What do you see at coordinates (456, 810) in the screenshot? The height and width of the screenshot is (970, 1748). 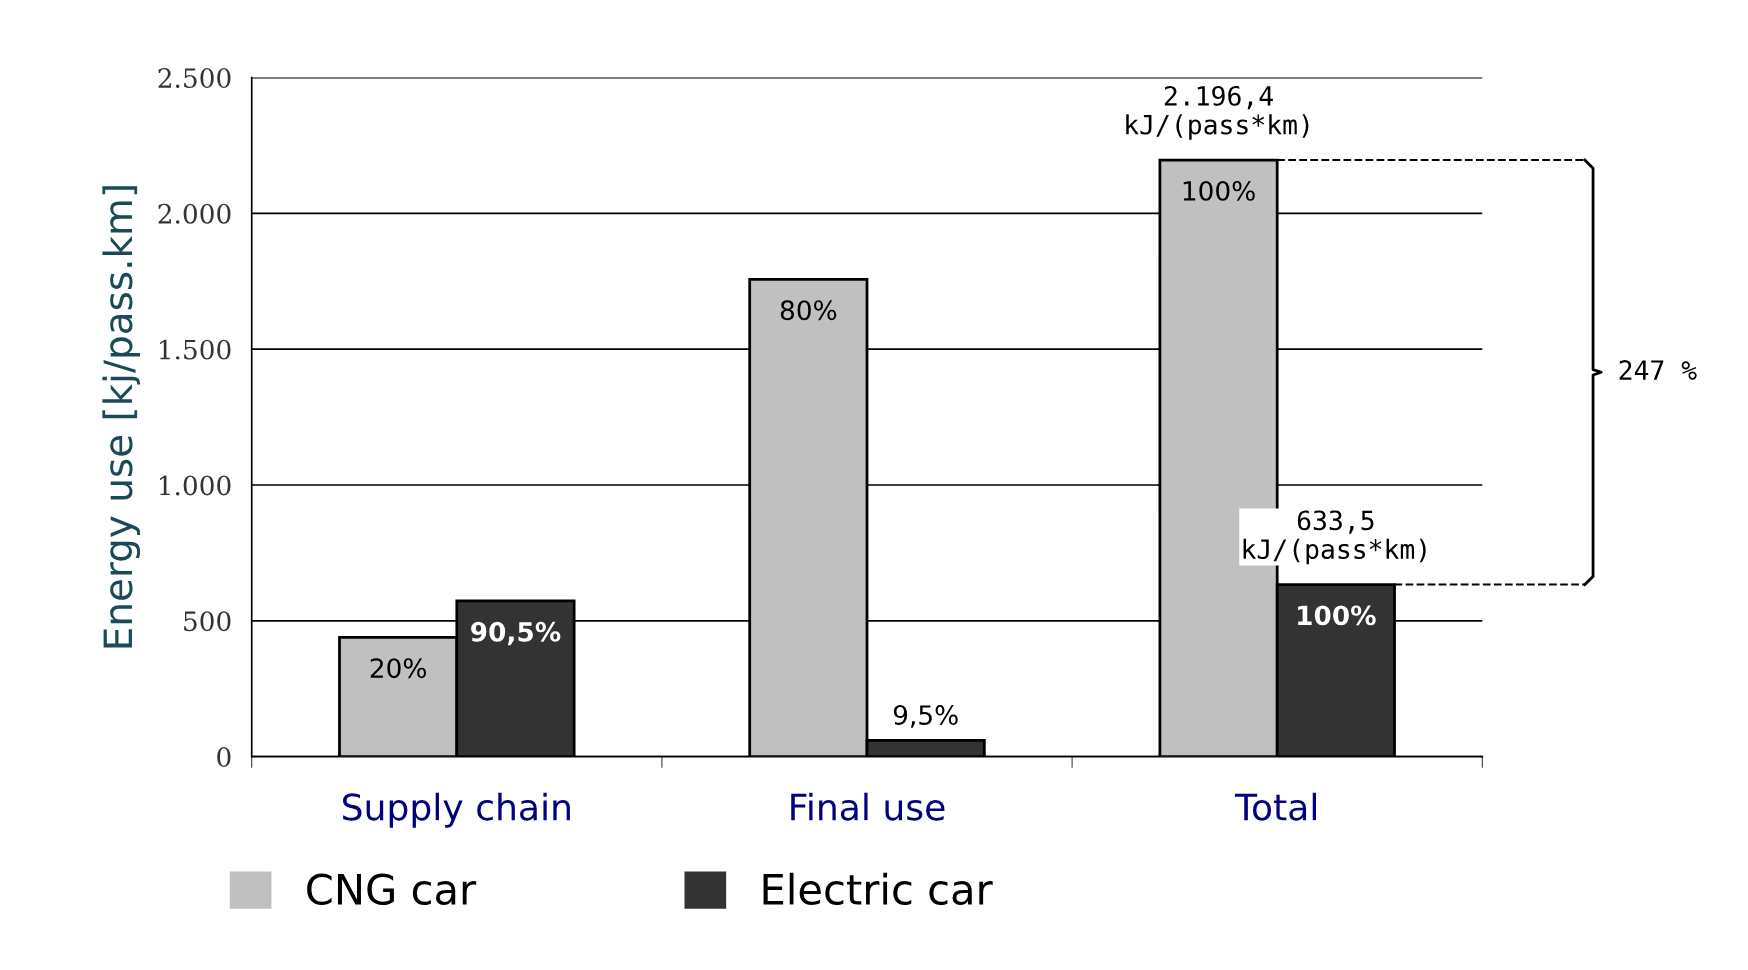 I see `x-tick-label: Supply chain` at bounding box center [456, 810].